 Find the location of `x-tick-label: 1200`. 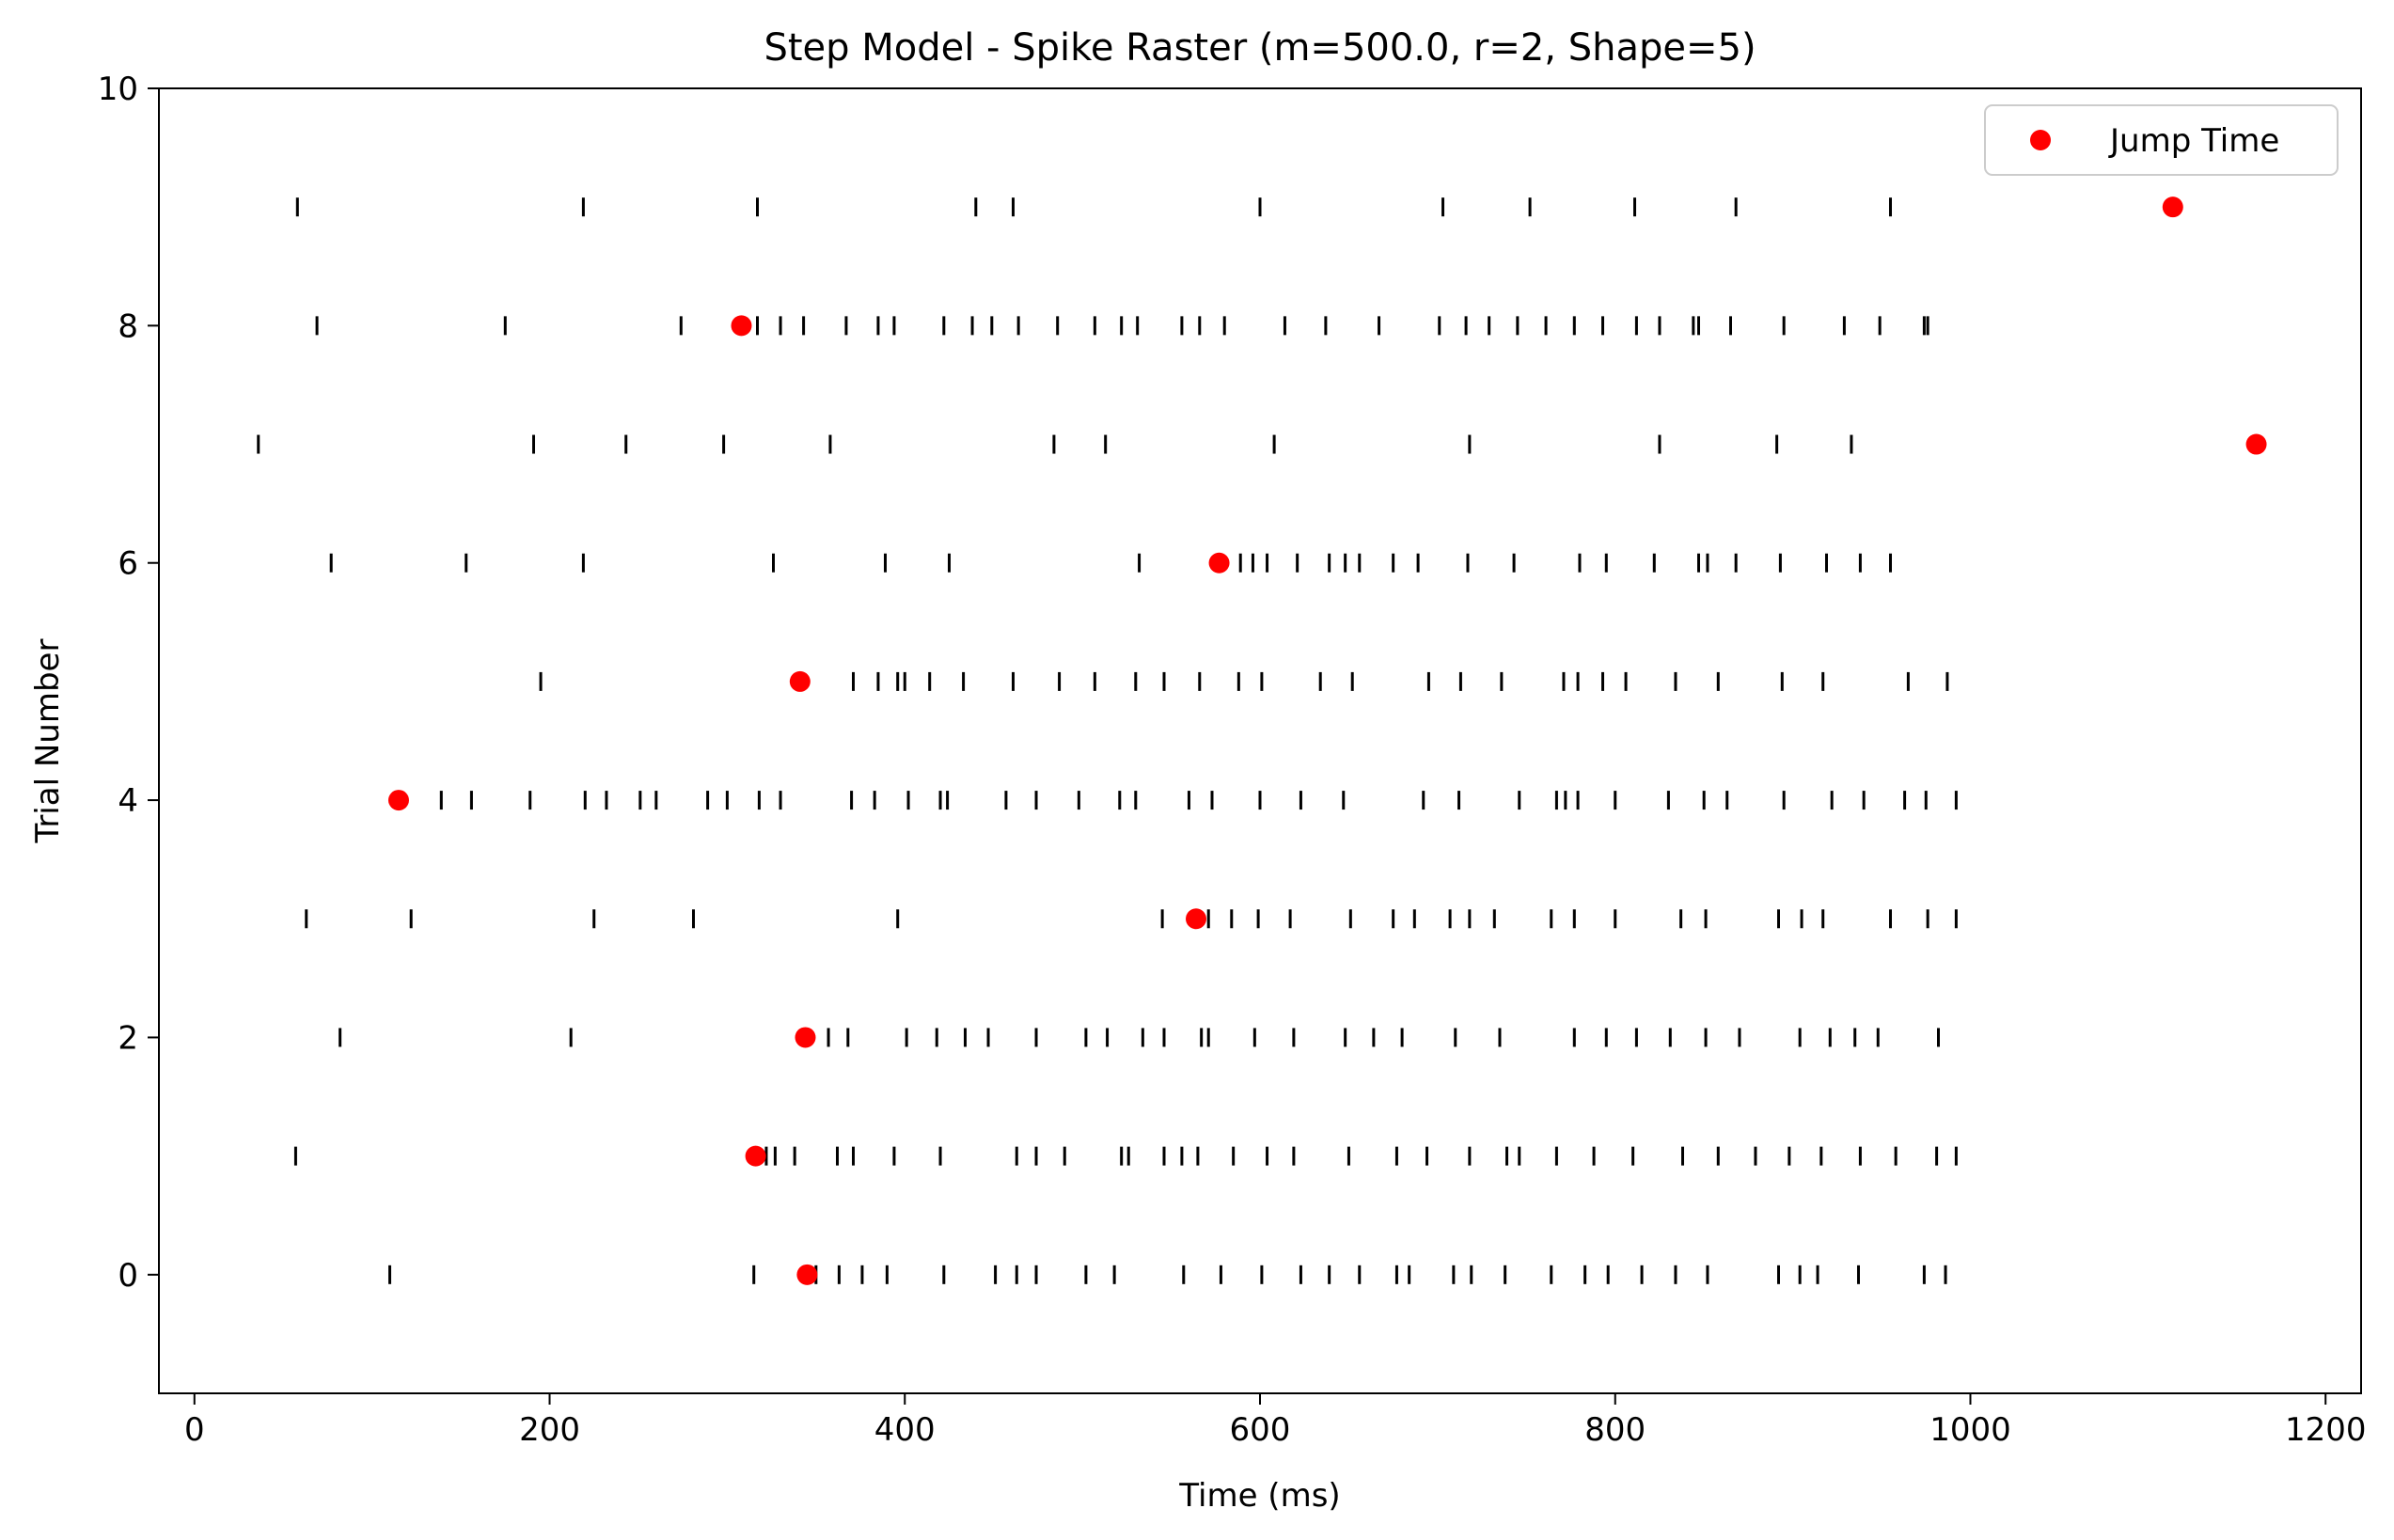

x-tick-label: 1200 is located at coordinates (2326, 1430).